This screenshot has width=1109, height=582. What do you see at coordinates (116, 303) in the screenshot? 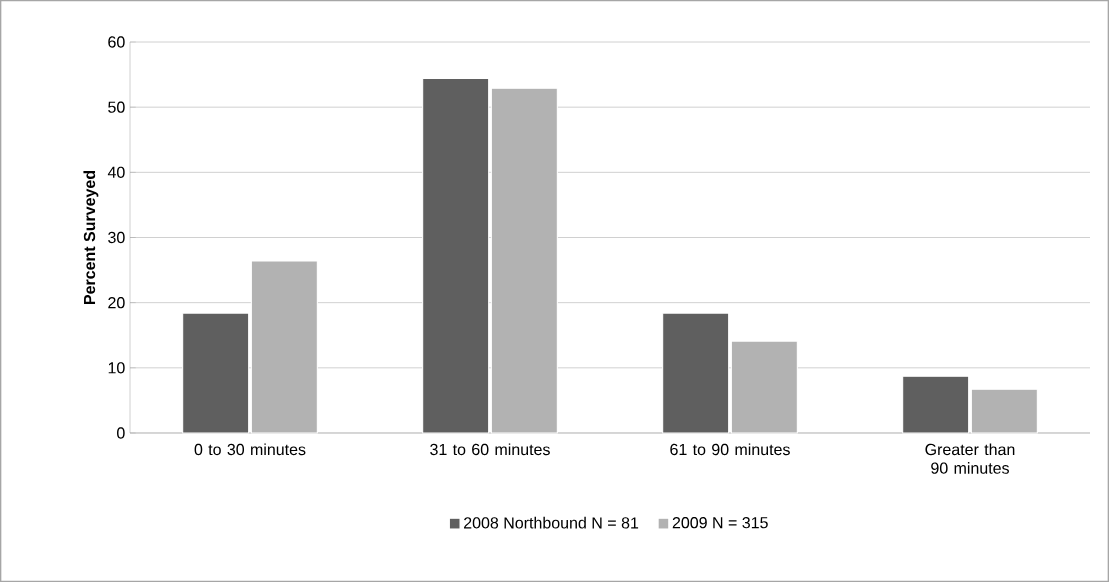
I see `y-tick-label: 20` at bounding box center [116, 303].